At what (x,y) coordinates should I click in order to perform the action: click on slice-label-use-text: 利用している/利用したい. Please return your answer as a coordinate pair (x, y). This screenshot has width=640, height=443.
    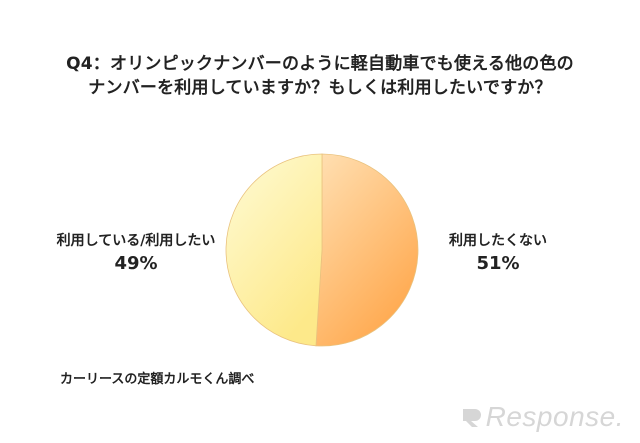
    Looking at the image, I should click on (136, 241).